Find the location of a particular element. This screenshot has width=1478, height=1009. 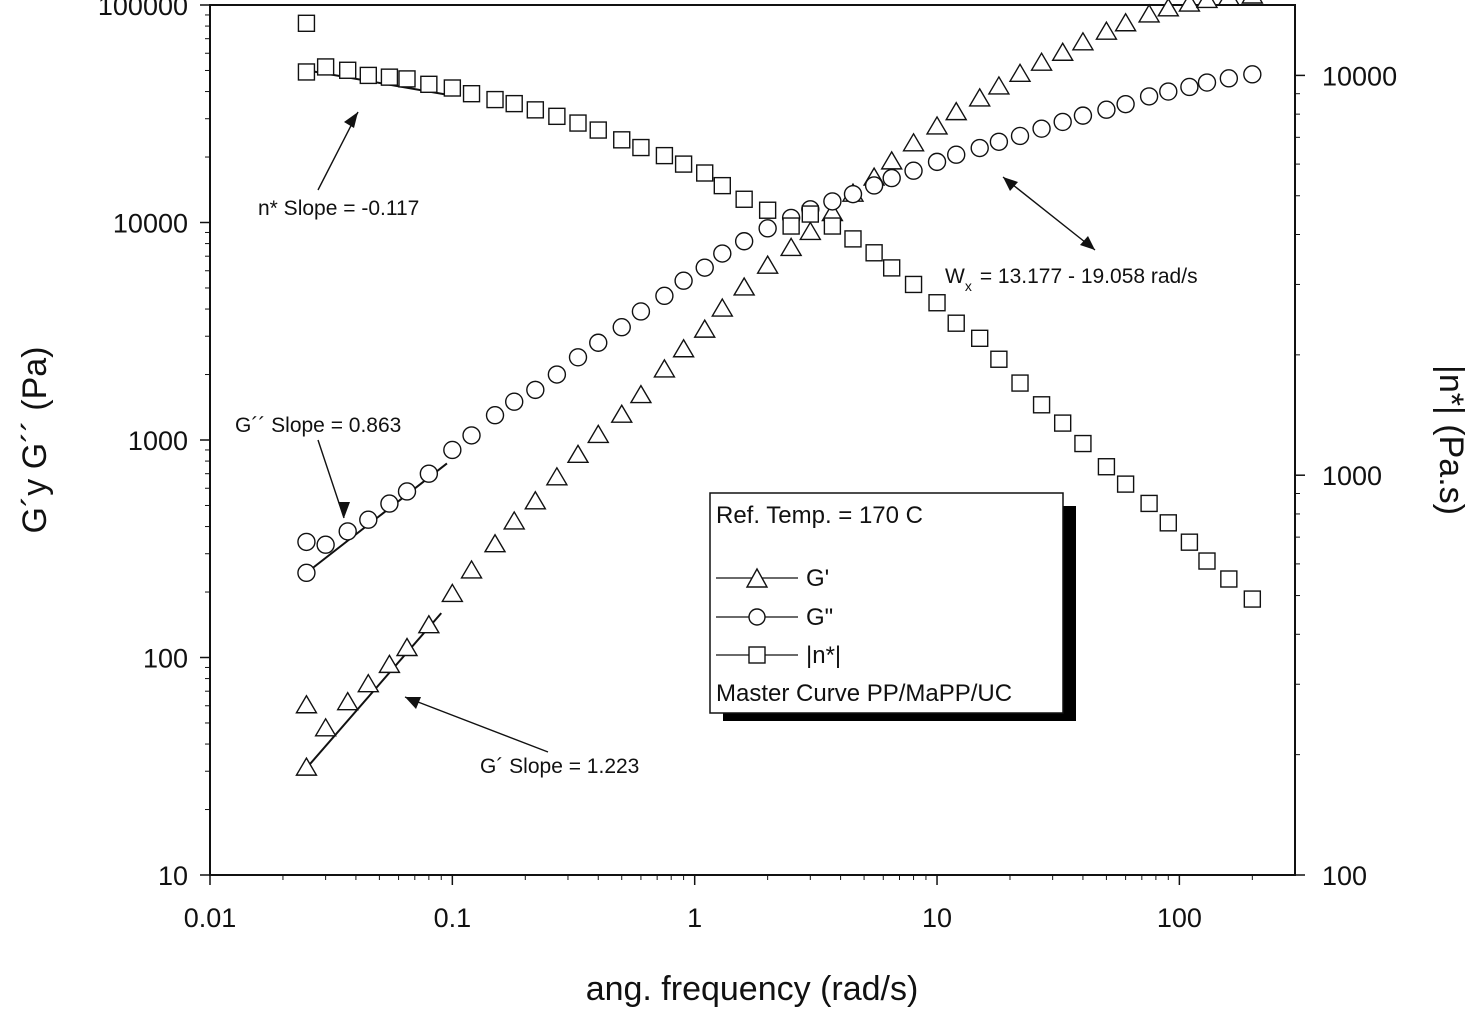

wx-subscript: x is located at coordinates (968, 286).